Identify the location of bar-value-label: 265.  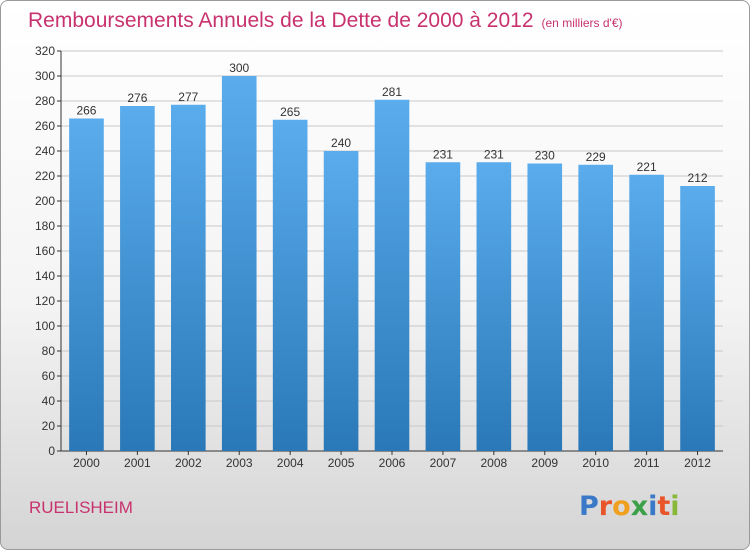
(290, 112).